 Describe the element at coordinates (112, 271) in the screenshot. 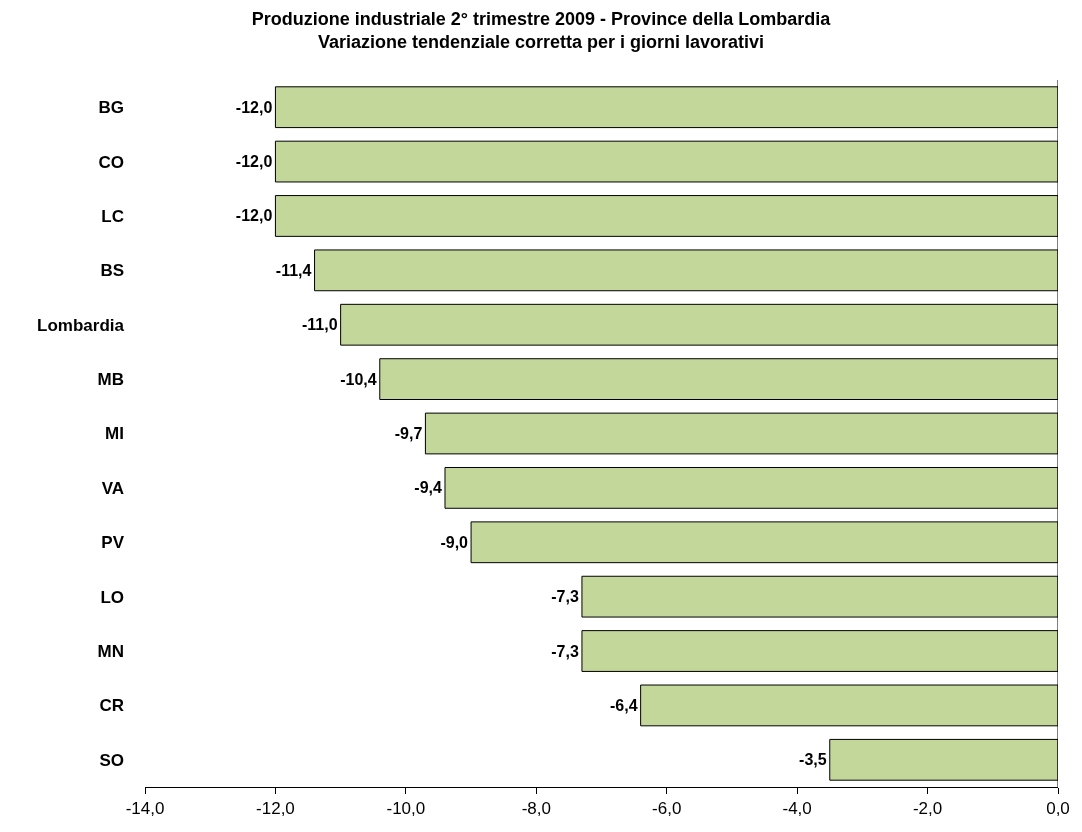

I see `y-tick-label: BS` at that location.